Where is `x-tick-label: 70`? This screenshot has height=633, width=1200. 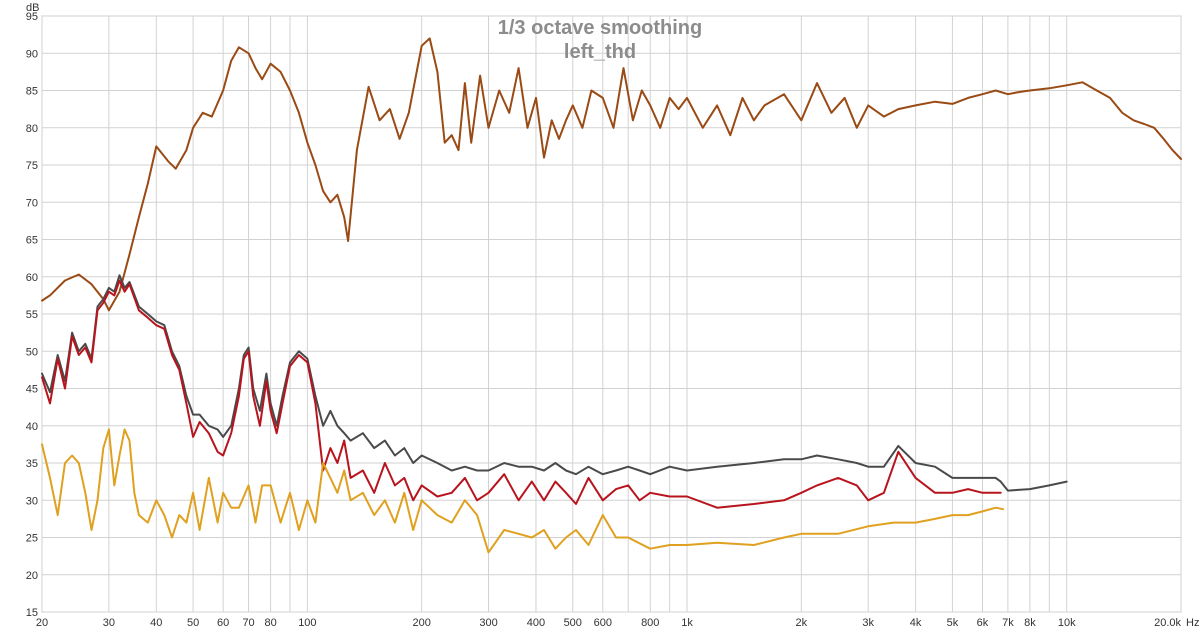 x-tick-label: 70 is located at coordinates (248, 623).